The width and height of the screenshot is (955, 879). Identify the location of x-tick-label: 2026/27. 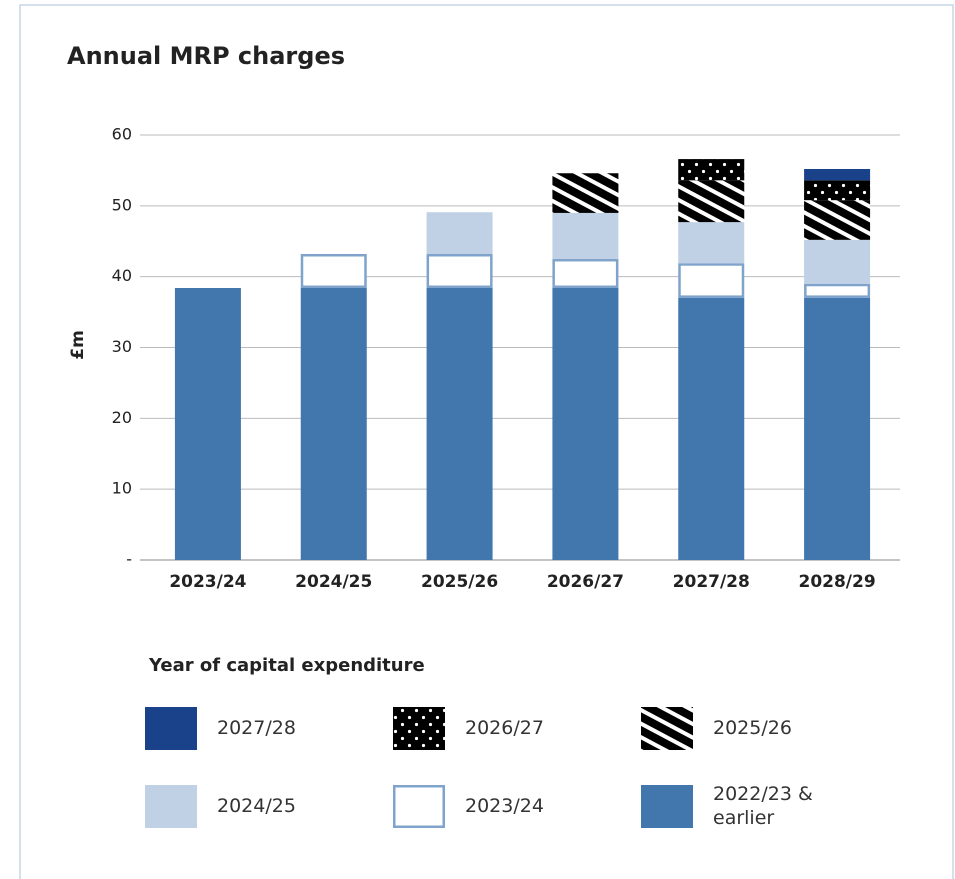
(585, 582).